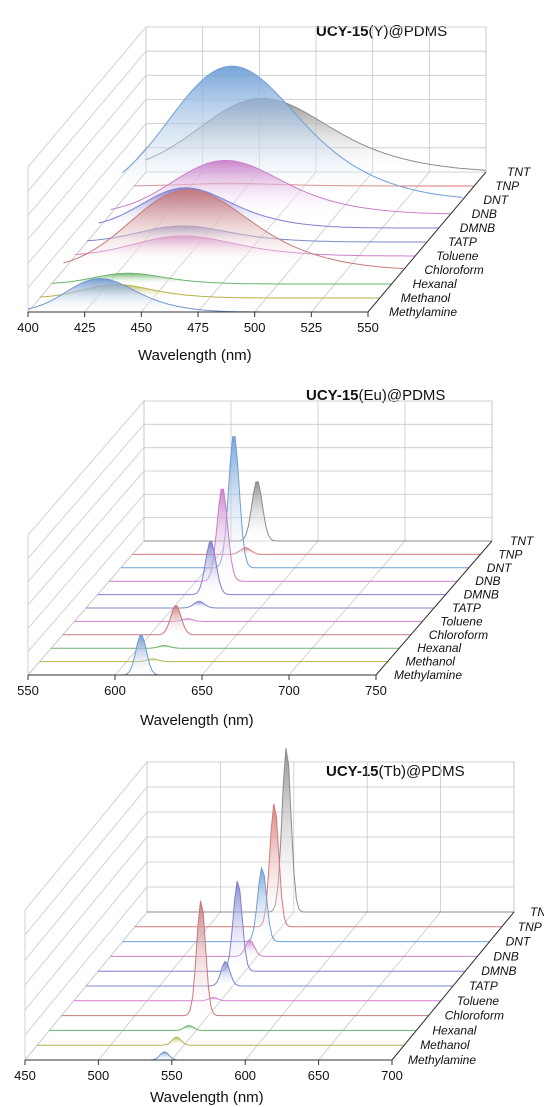  Describe the element at coordinates (25, 1075) in the screenshot. I see `x-tick-label: 450` at that location.